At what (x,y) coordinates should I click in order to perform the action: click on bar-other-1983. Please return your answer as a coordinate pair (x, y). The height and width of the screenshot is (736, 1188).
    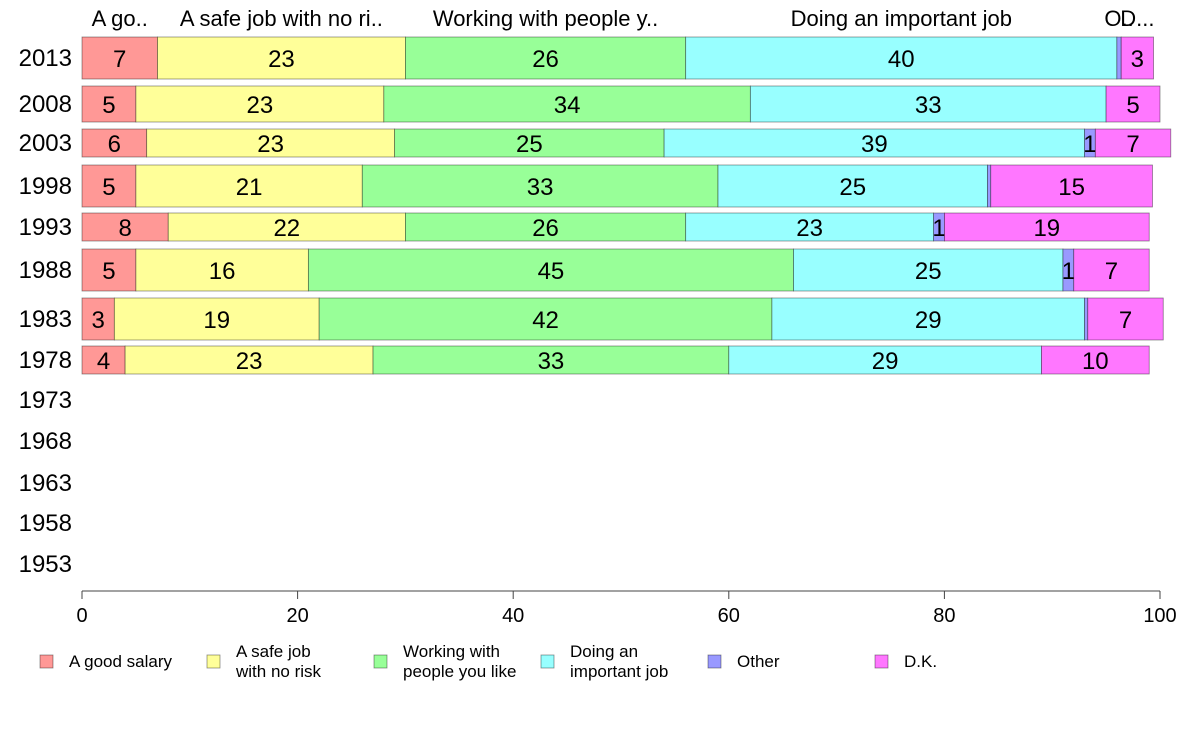
    Looking at the image, I should click on (1086, 319).